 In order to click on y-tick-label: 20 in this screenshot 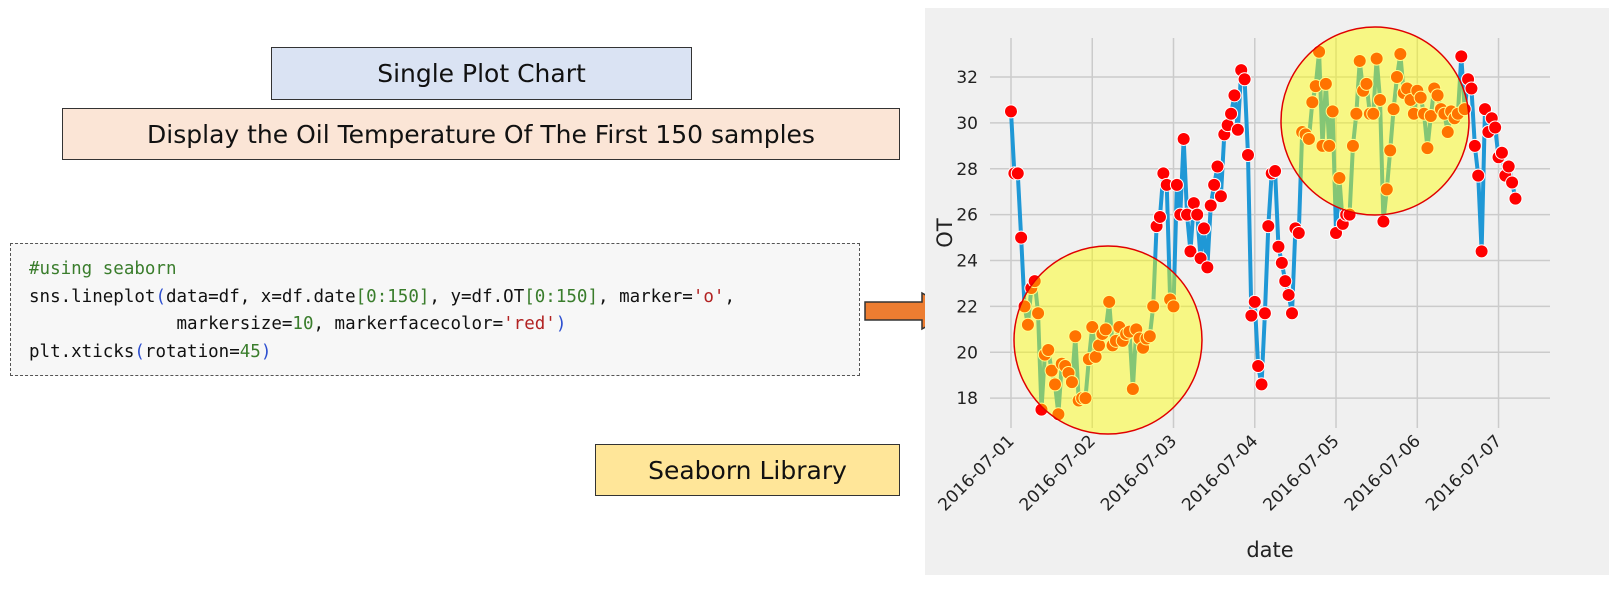, I will do `click(967, 353)`.